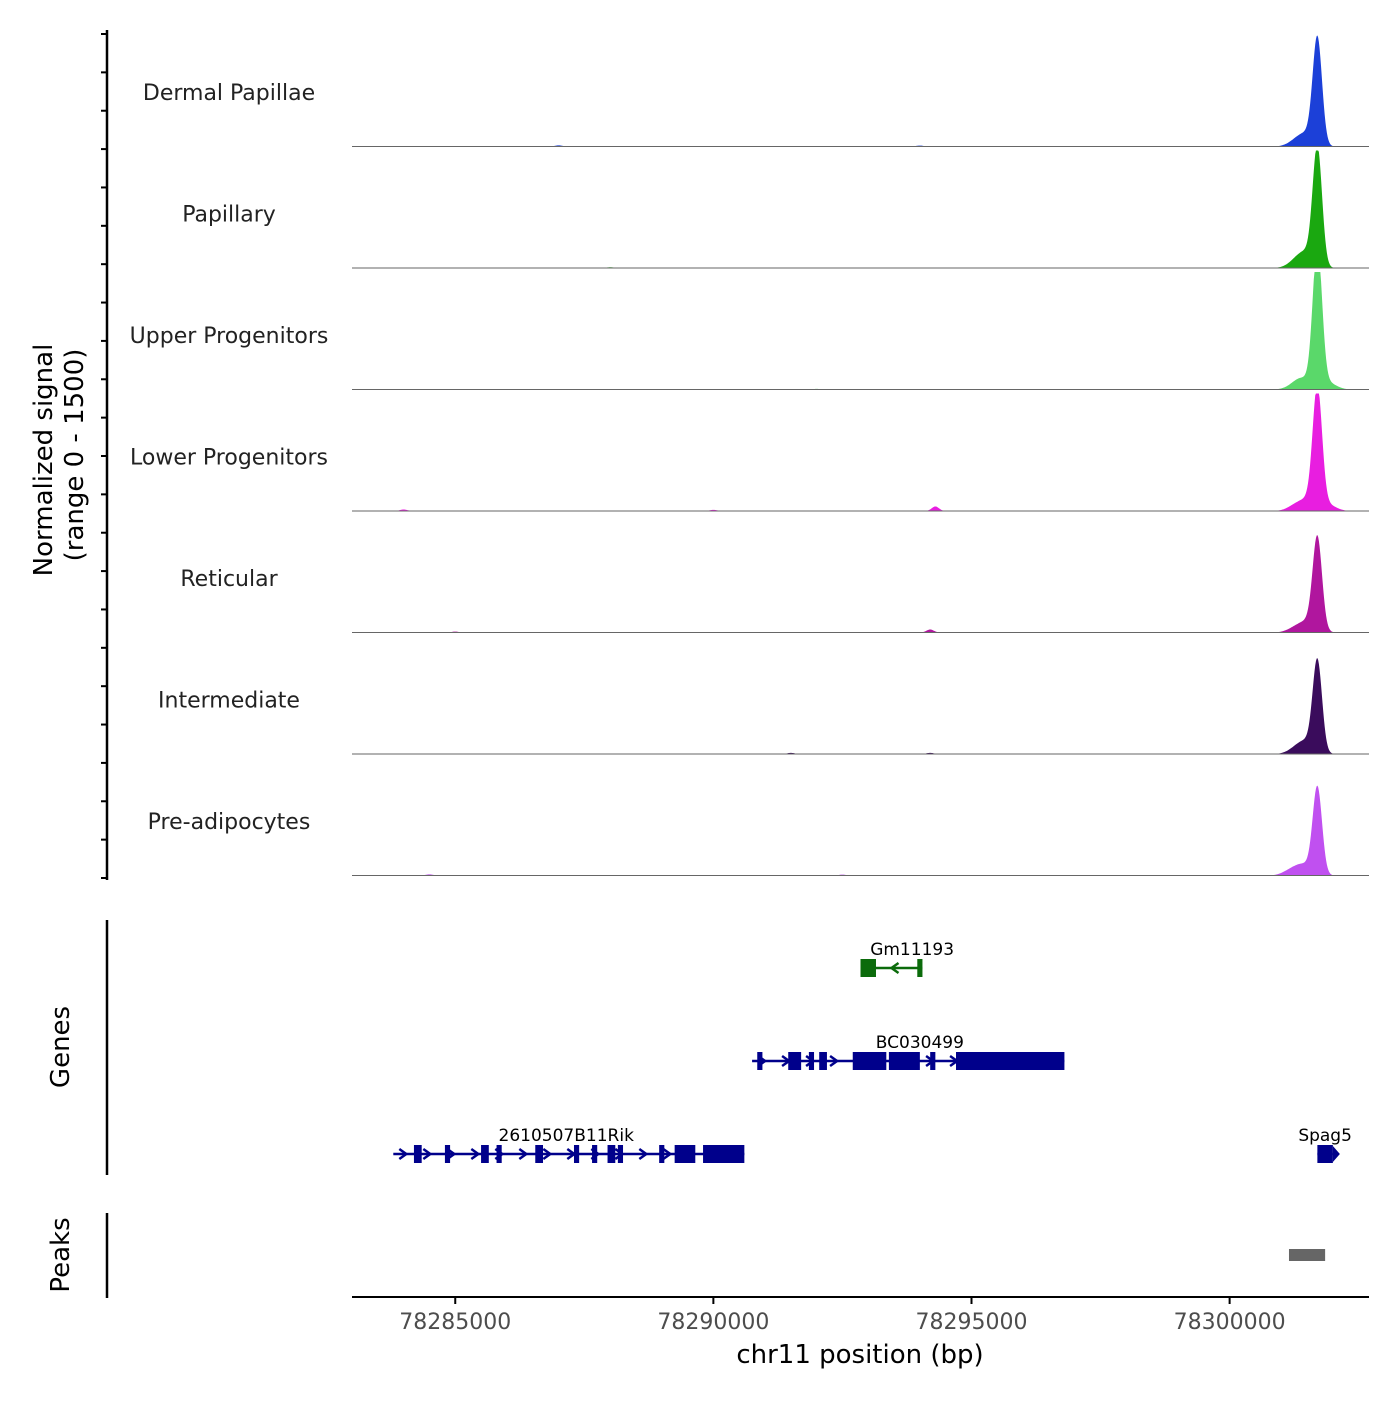 The height and width of the screenshot is (1404, 1400). I want to click on track-label: Pre-adipocytes, so click(229, 822).